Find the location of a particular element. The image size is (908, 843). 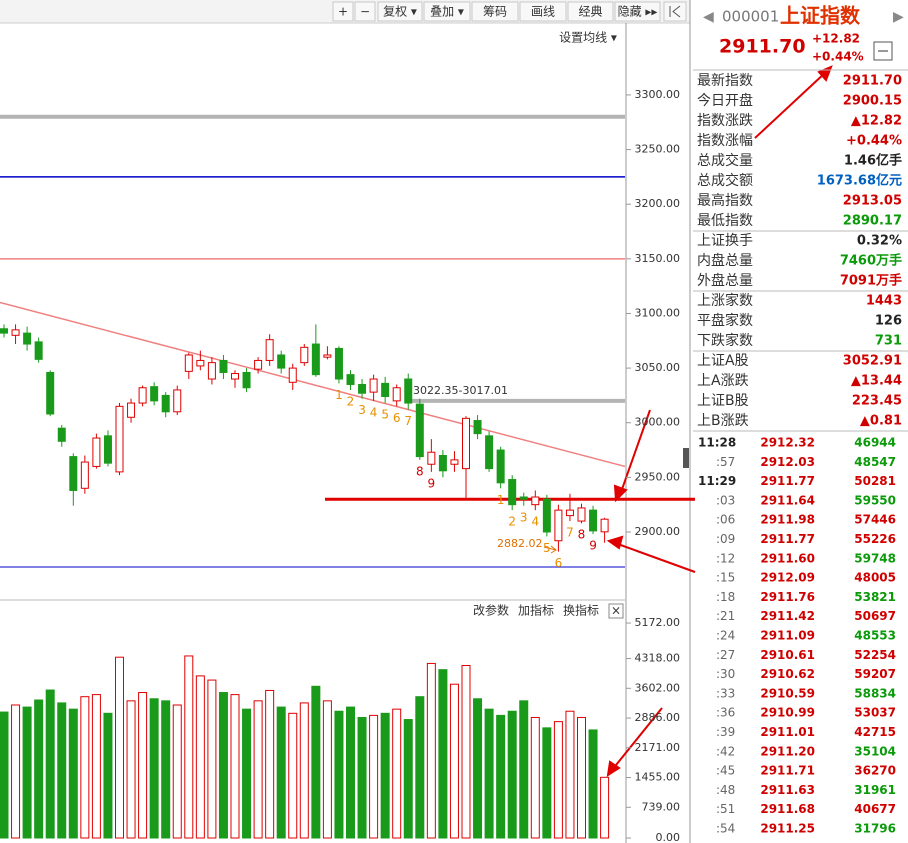

trade-volume: 50281 is located at coordinates (875, 481).